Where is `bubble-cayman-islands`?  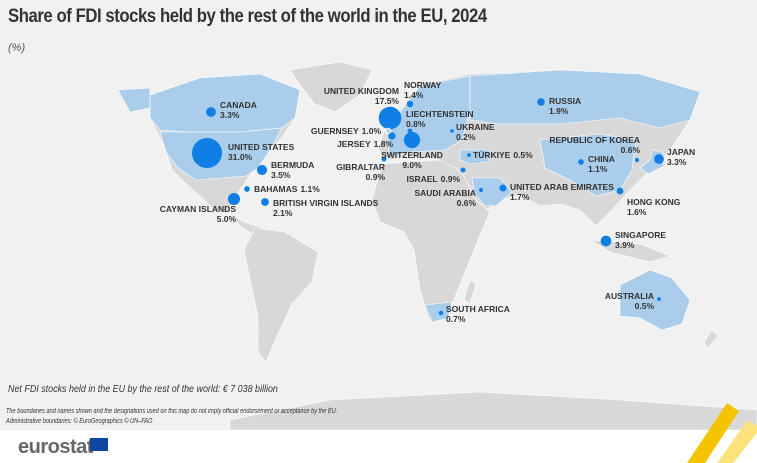 bubble-cayman-islands is located at coordinates (234, 199).